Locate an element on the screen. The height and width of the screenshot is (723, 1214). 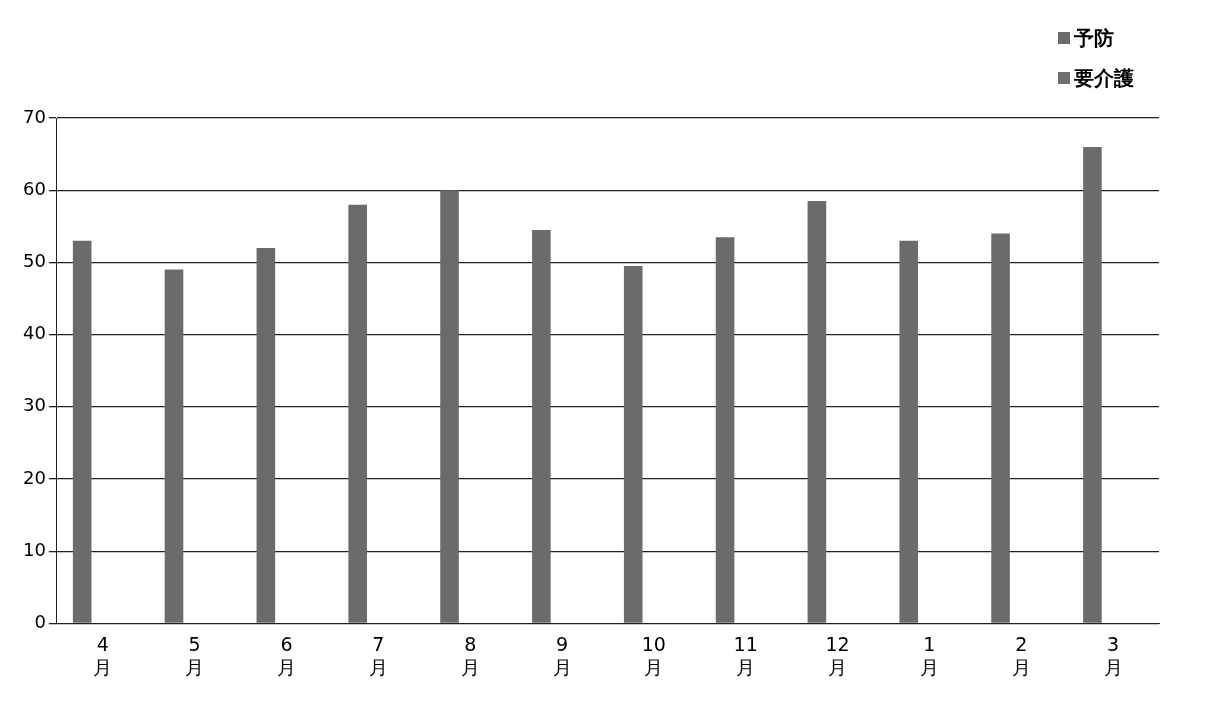
x-tick-label: 9月 is located at coordinates (562, 655).